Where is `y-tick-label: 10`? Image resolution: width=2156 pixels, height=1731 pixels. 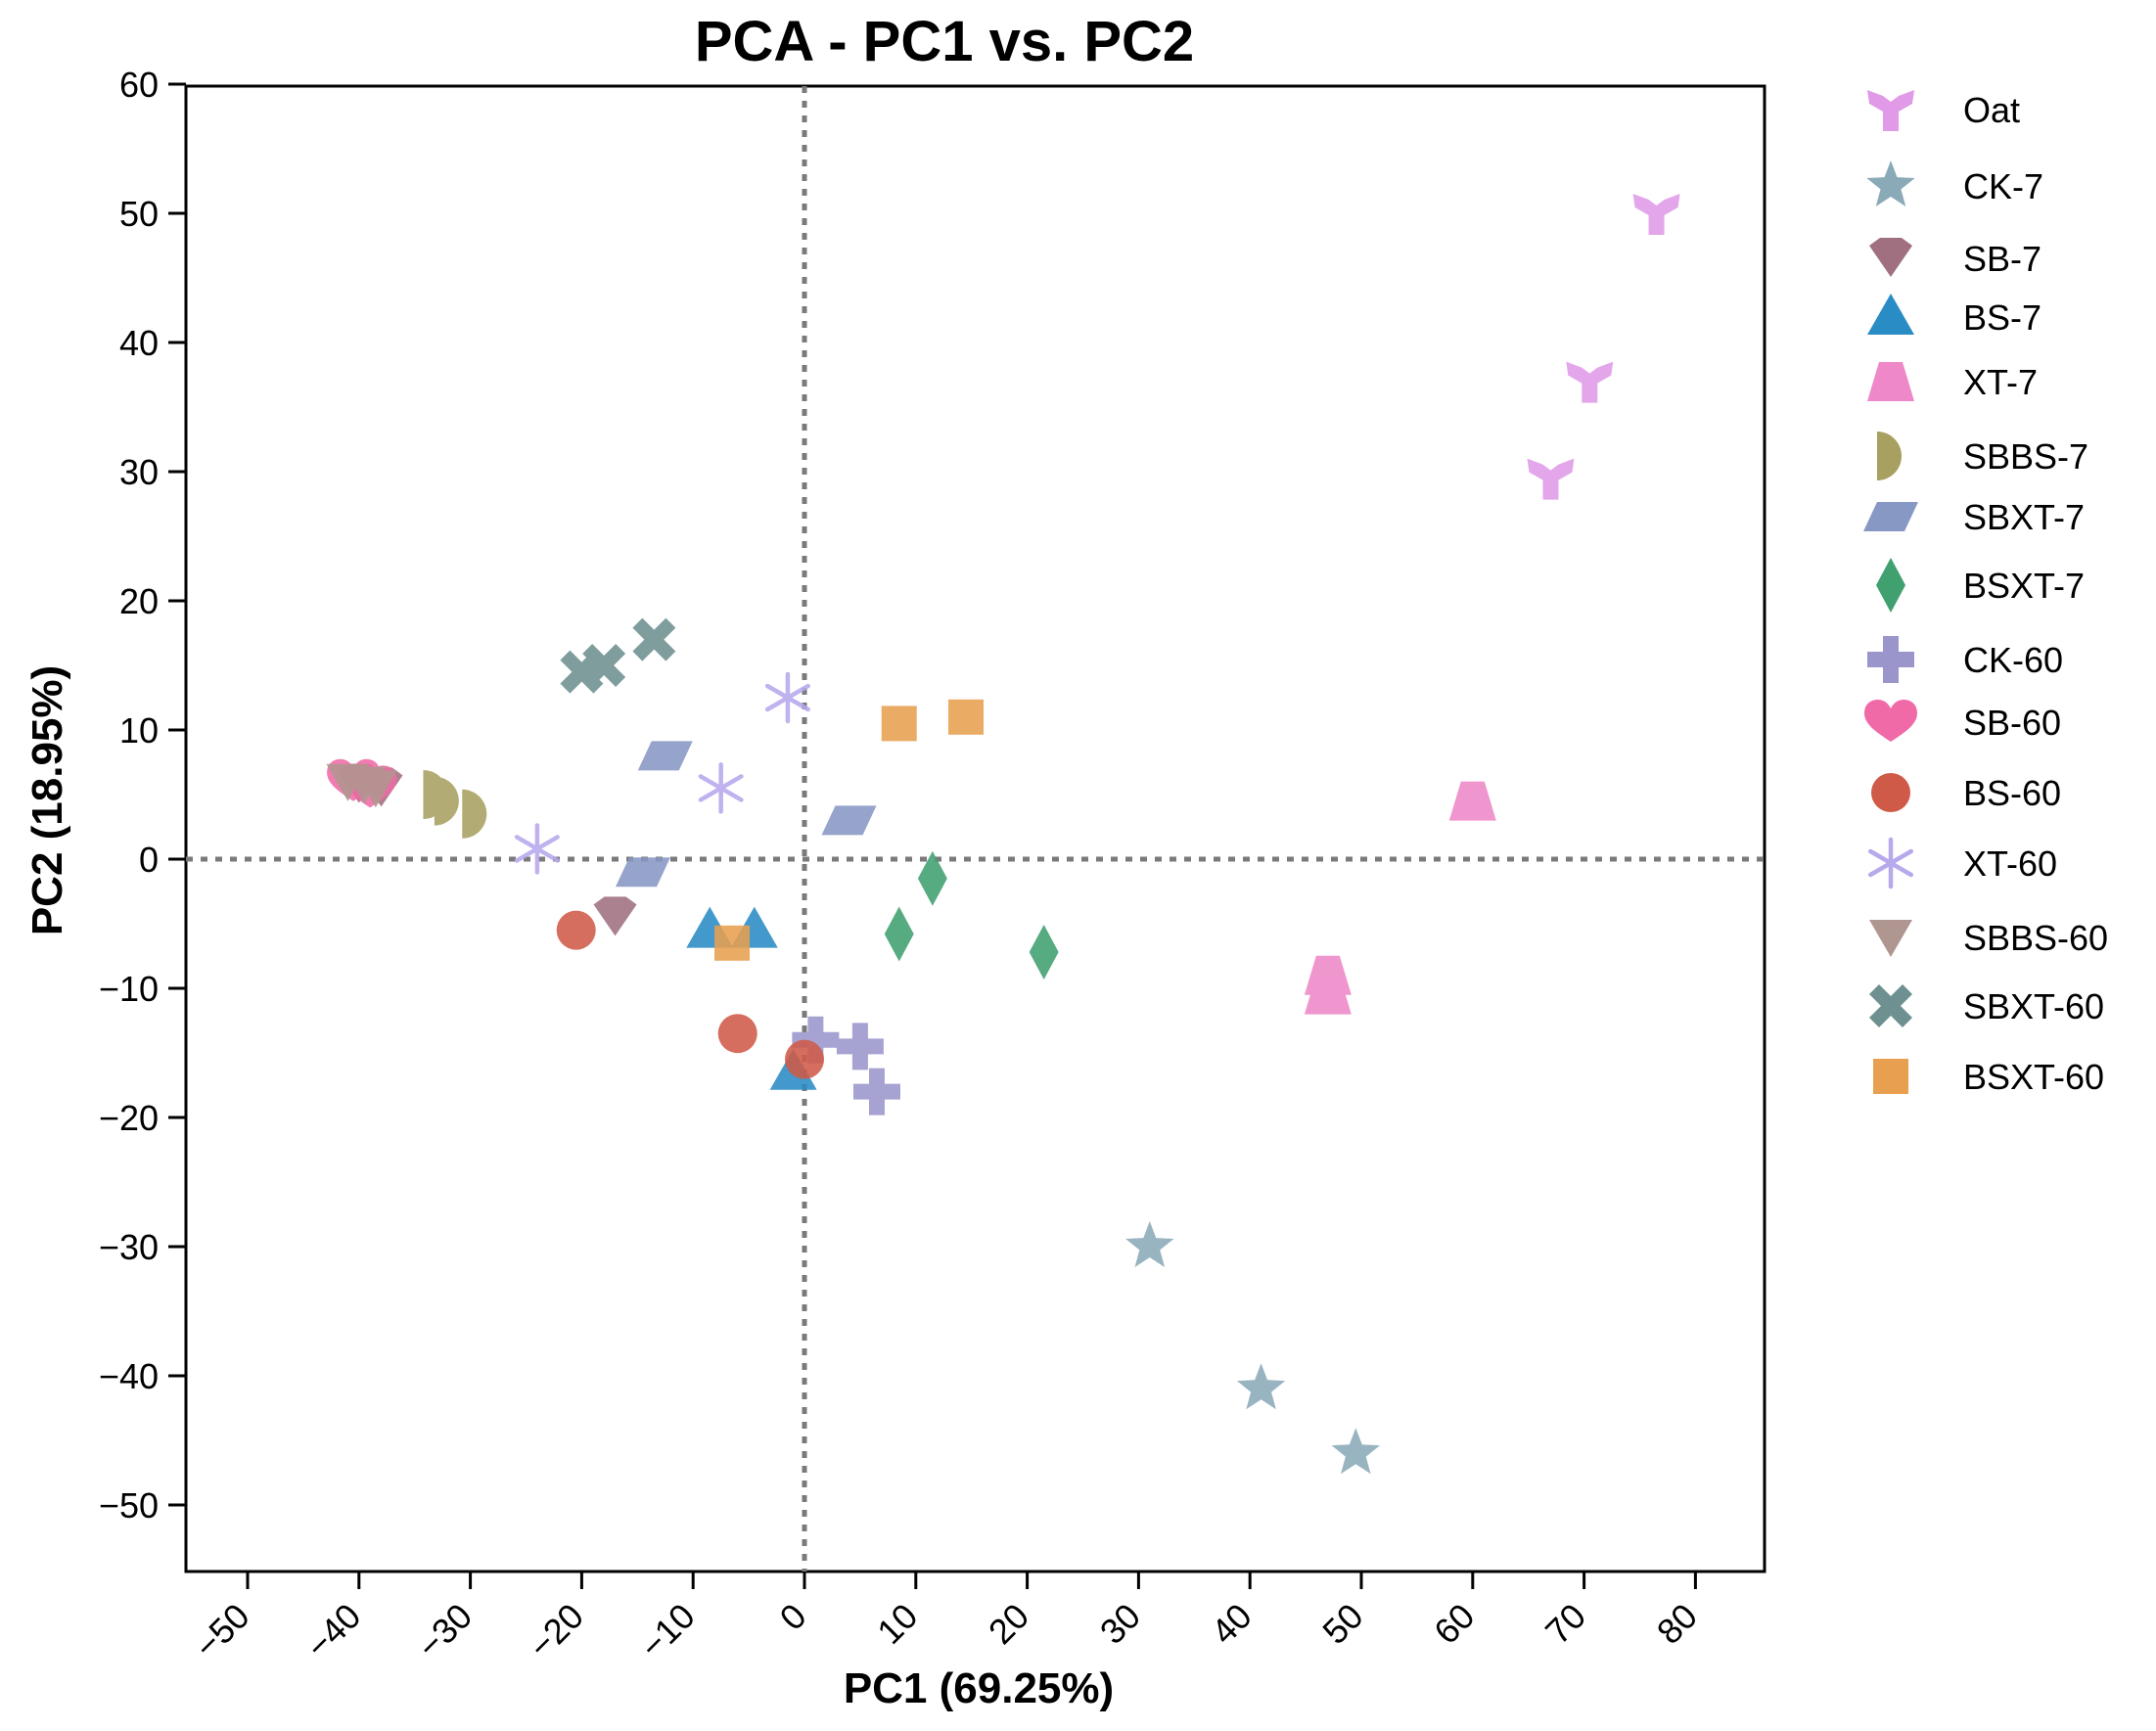
y-tick-label: 10 is located at coordinates (139, 730).